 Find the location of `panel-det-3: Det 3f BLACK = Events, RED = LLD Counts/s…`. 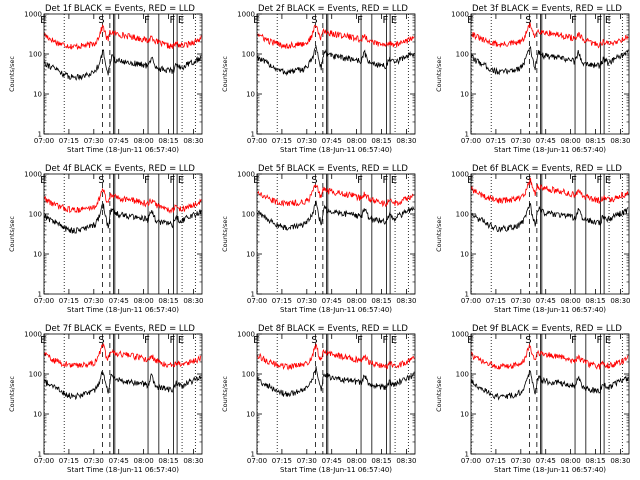

panel-det-3: Det 3f BLACK = Events, RED = LLD Counts/s… is located at coordinates (533, 79).